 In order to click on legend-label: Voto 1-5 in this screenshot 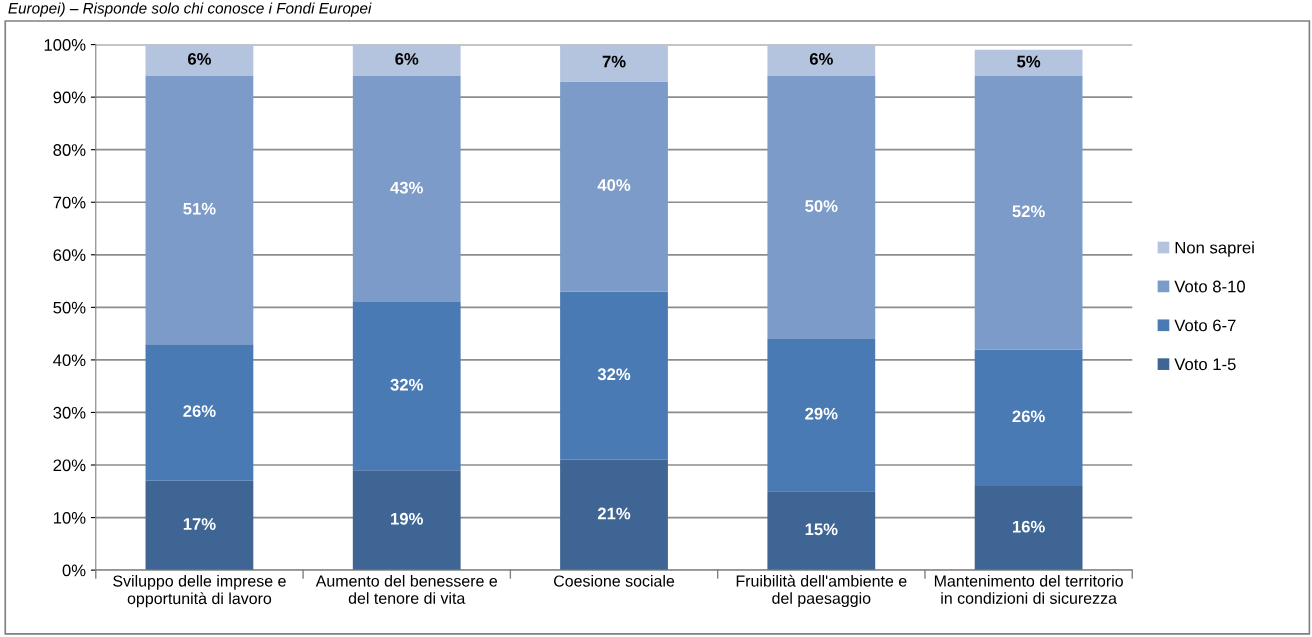, I will do `click(1205, 364)`.